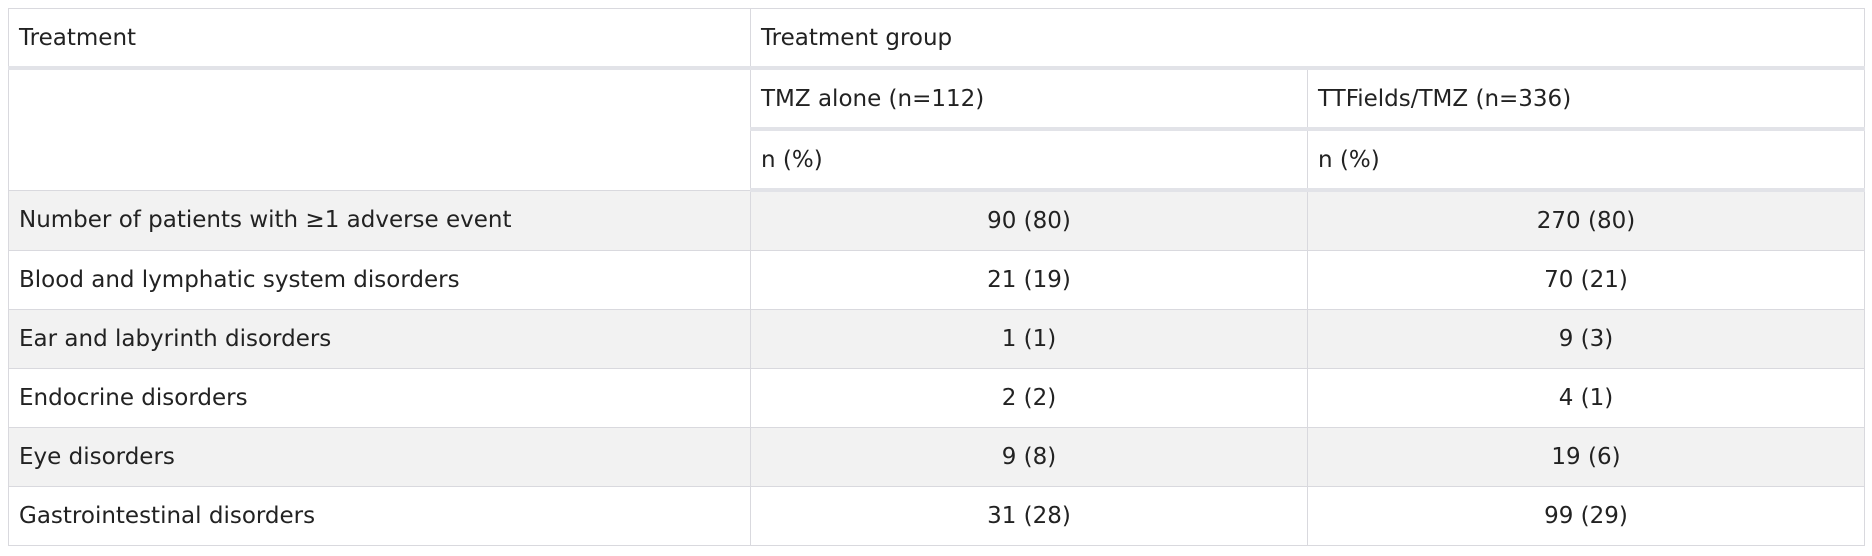 The width and height of the screenshot is (1872, 556). I want to click on ttf-value: 270 (80), so click(1586, 220).